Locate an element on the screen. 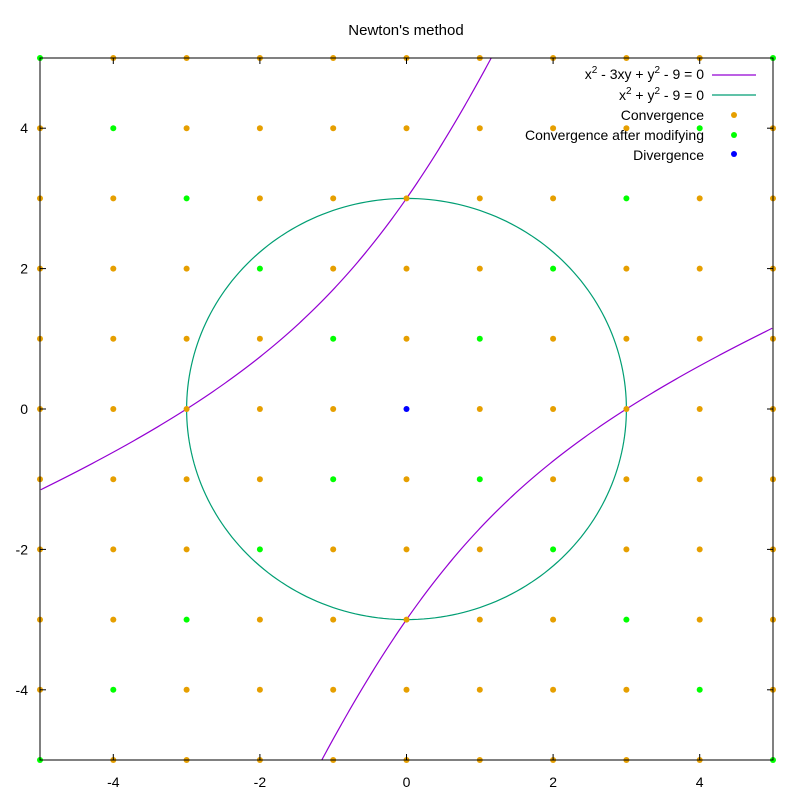  y-tick-label-0: -4 is located at coordinates (22, 690).